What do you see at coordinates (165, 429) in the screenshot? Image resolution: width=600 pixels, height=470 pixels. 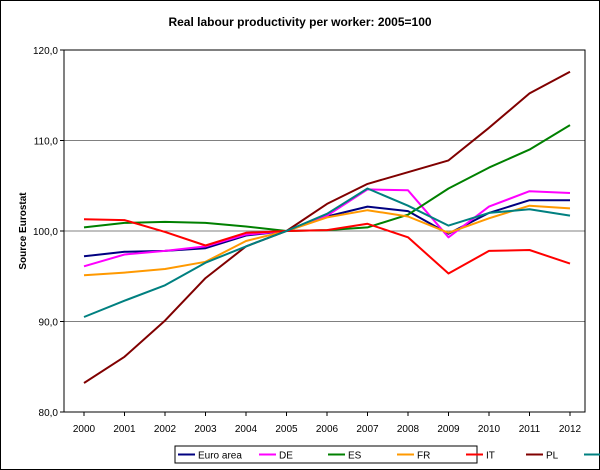 I see `x-tick-label: 2002` at bounding box center [165, 429].